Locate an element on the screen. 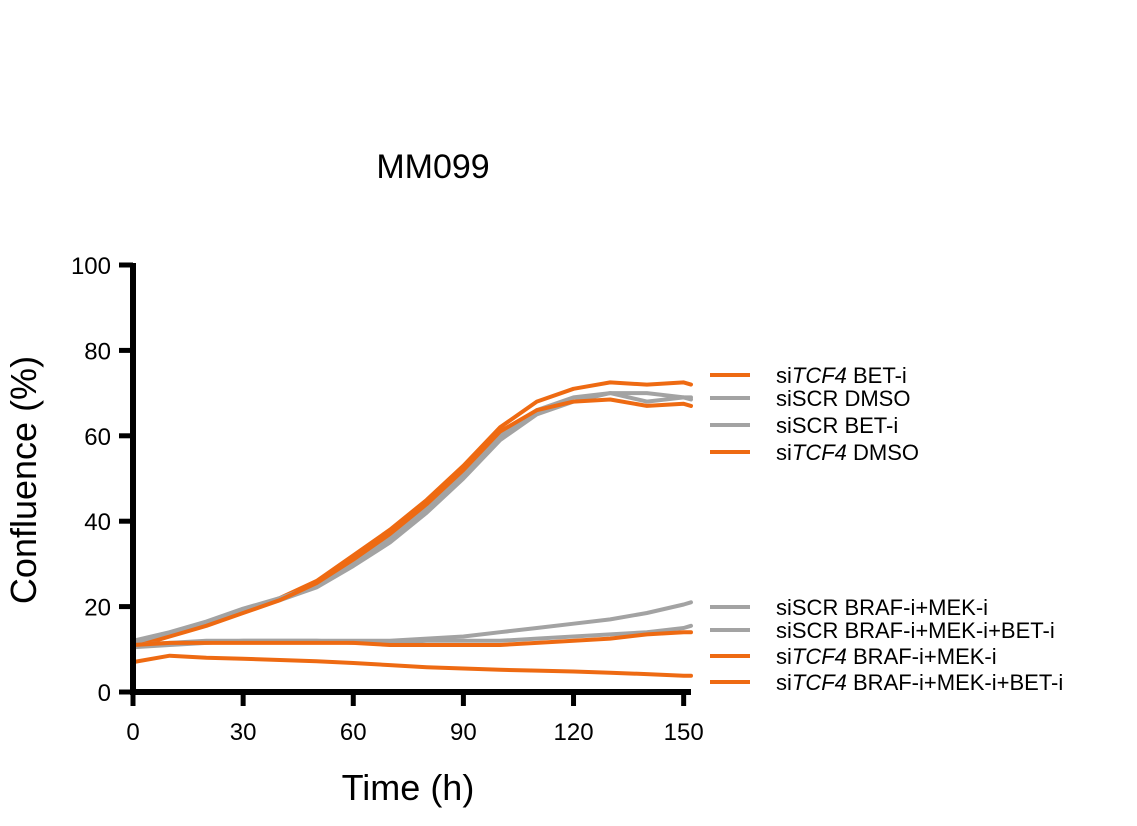  y-axis: 0 20 40 60 80 100 is located at coordinates (103, 480).